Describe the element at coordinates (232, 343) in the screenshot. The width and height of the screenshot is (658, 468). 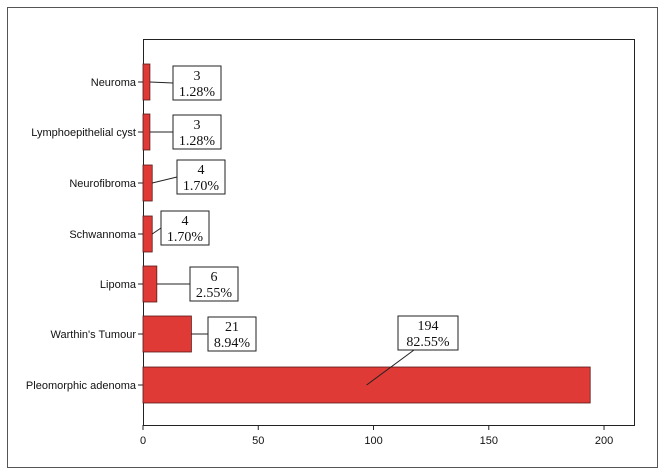
I see `data-label-percent: 8.94%` at that location.